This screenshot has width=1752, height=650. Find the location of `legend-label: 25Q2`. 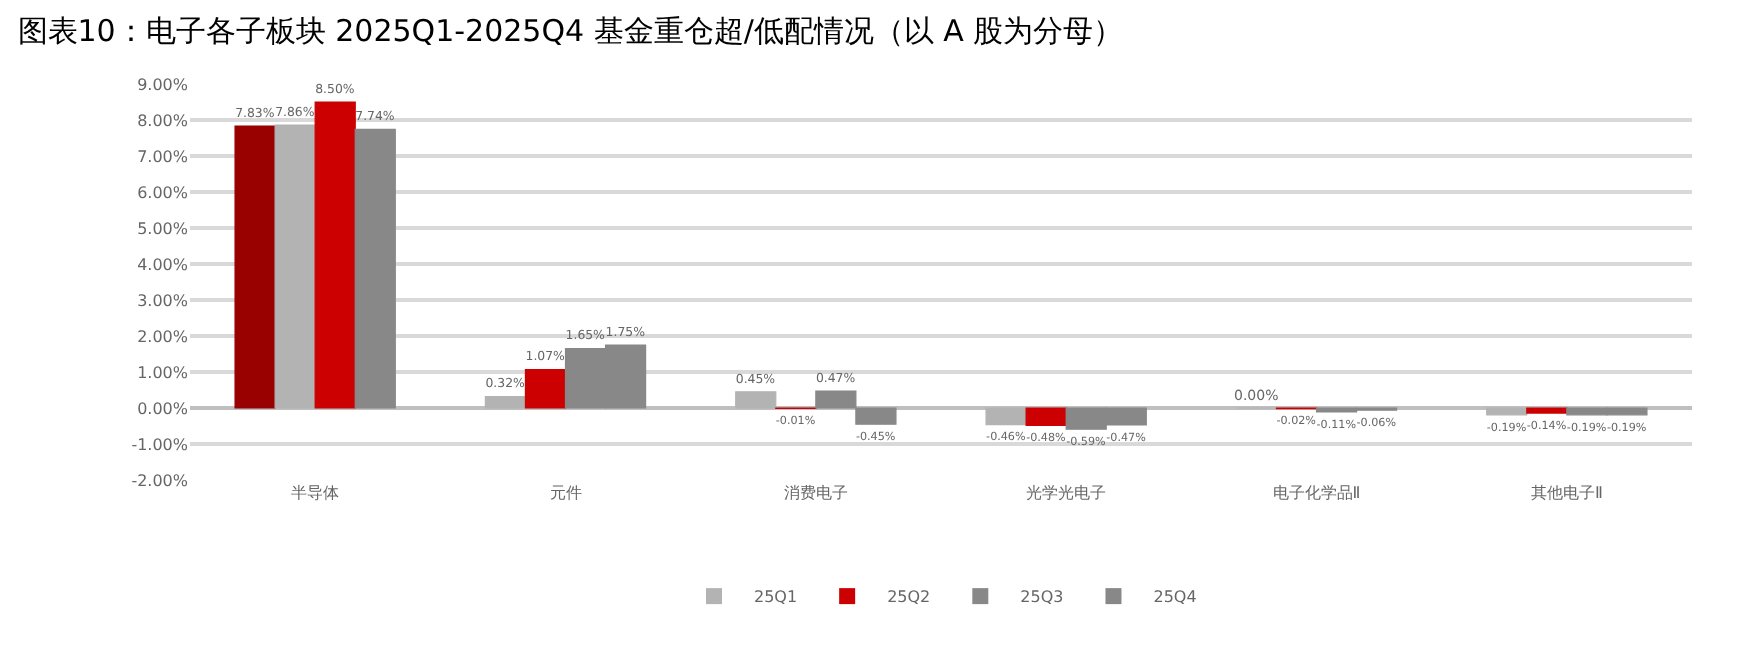

legend-label: 25Q2 is located at coordinates (909, 597).